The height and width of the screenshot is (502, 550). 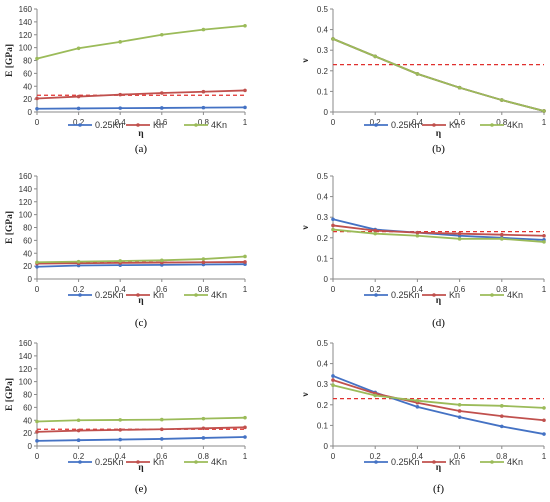 I want to click on y-axis-title: ν, so click(x=306, y=61).